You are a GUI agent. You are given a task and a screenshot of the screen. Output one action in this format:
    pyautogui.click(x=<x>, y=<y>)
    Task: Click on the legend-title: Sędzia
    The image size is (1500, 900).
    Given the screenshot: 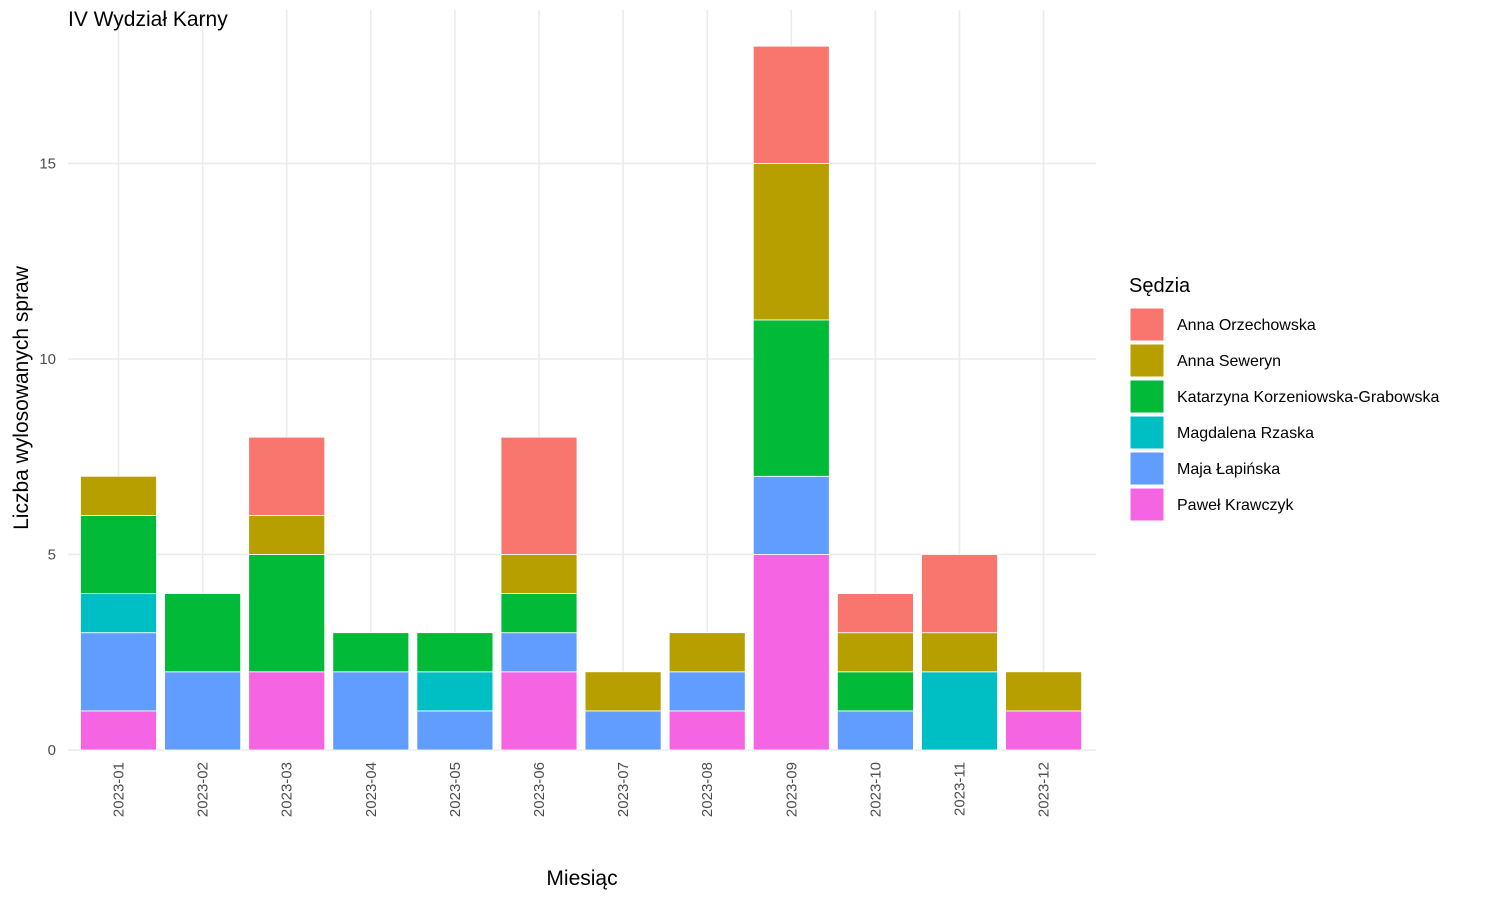 What is the action you would take?
    pyautogui.click(x=1160, y=286)
    